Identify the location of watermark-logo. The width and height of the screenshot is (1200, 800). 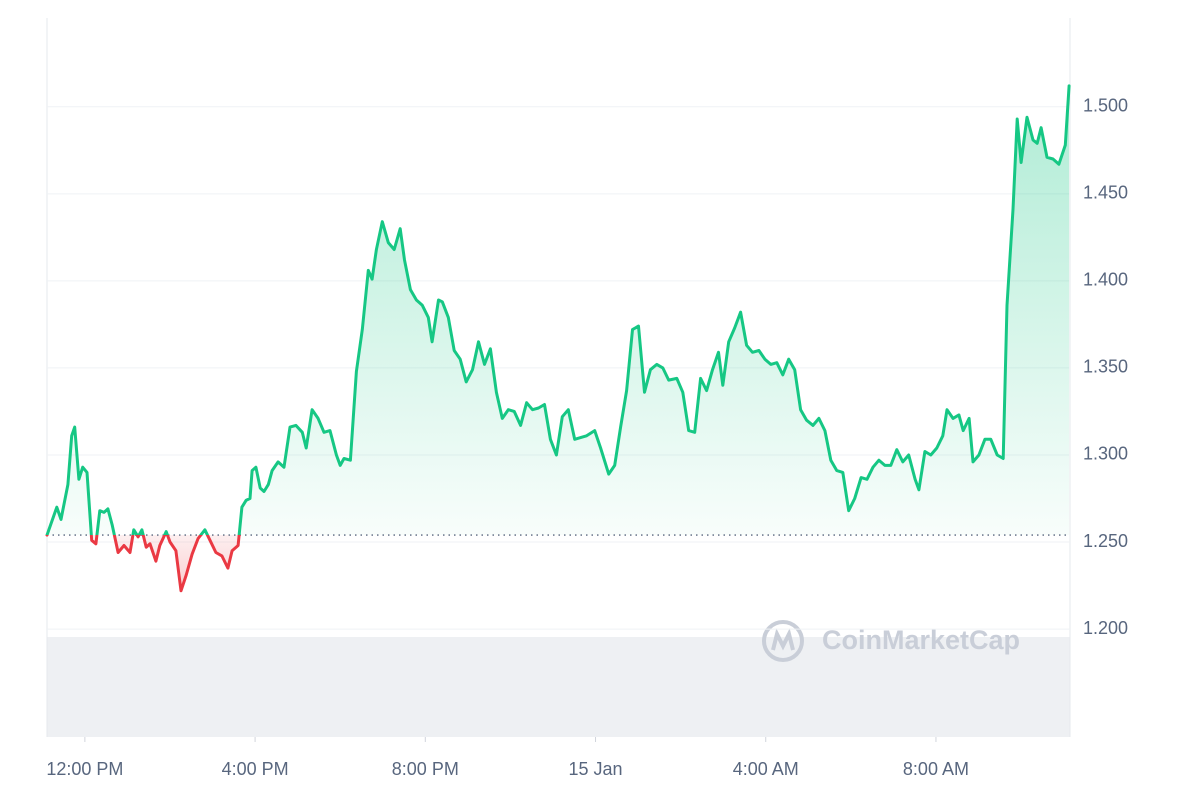
(783, 641).